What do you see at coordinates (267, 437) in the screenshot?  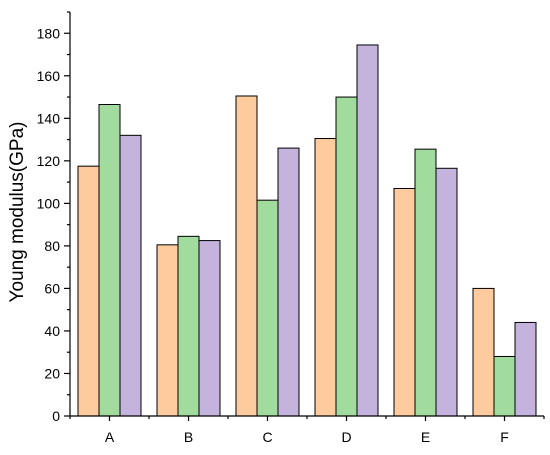 I see `x-tick-label-C: C` at bounding box center [267, 437].